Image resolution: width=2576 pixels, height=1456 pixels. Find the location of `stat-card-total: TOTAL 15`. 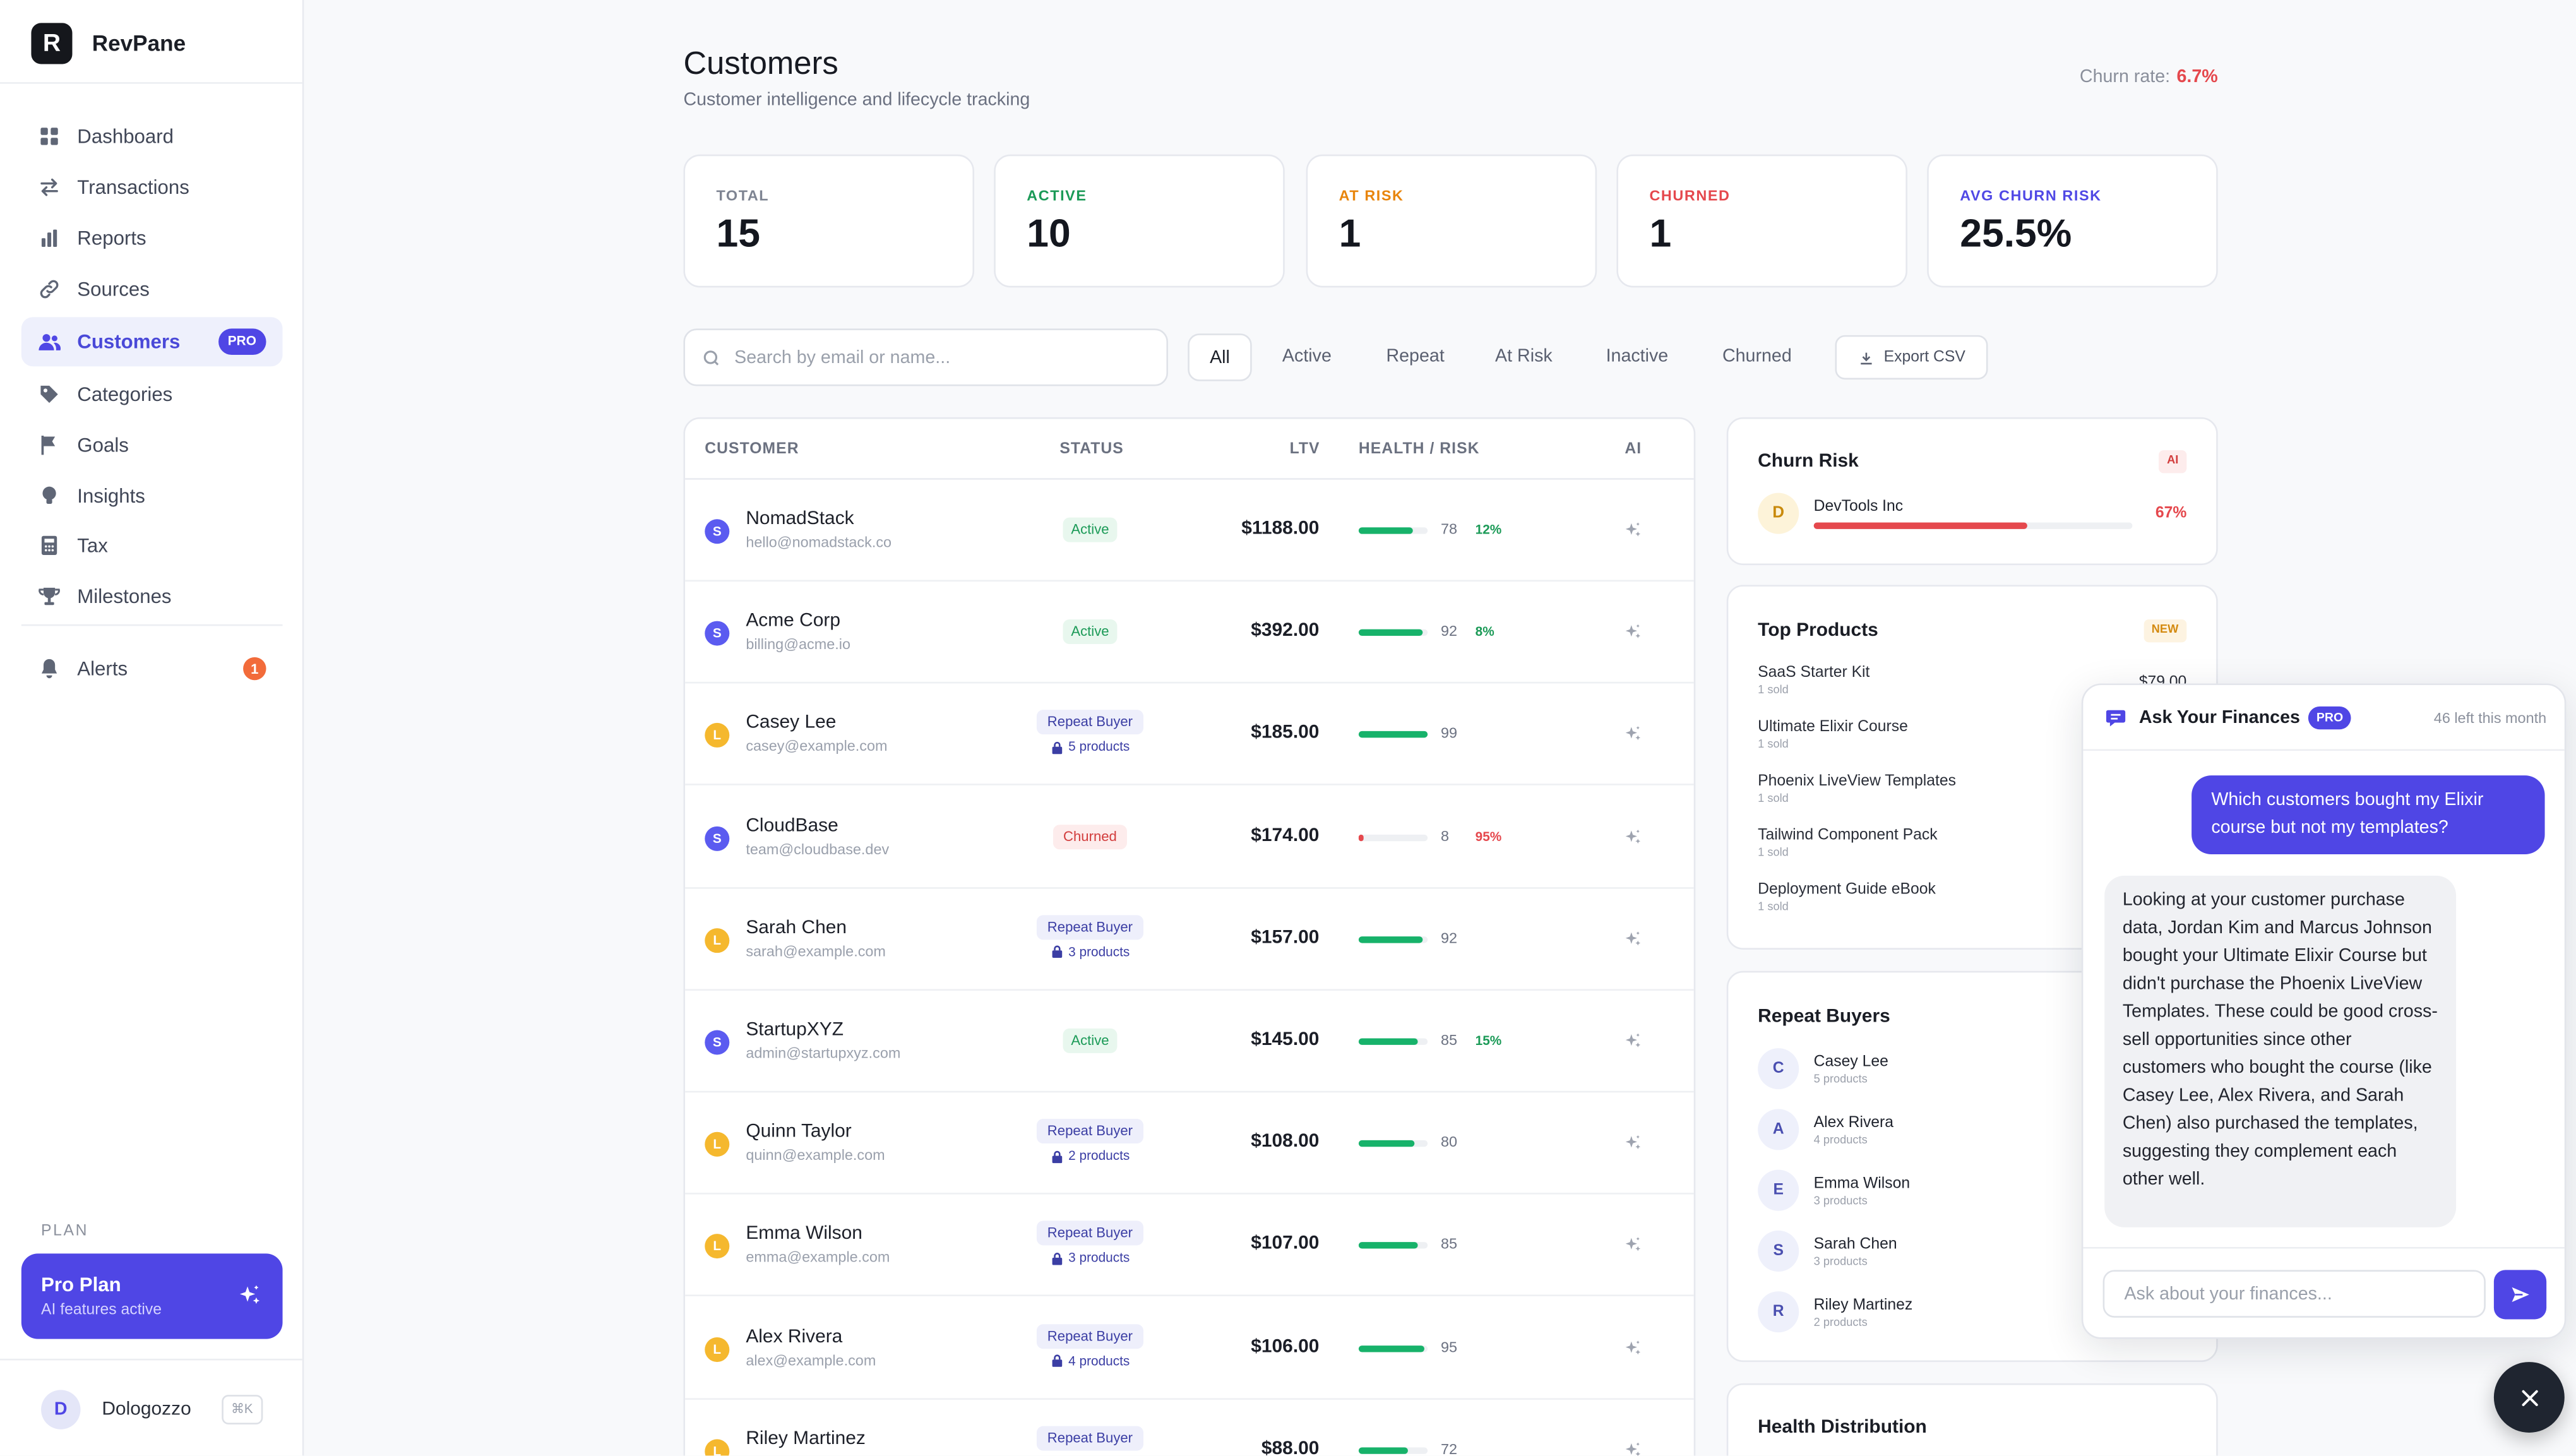

stat-card-total: TOTAL 15 is located at coordinates (829, 221).